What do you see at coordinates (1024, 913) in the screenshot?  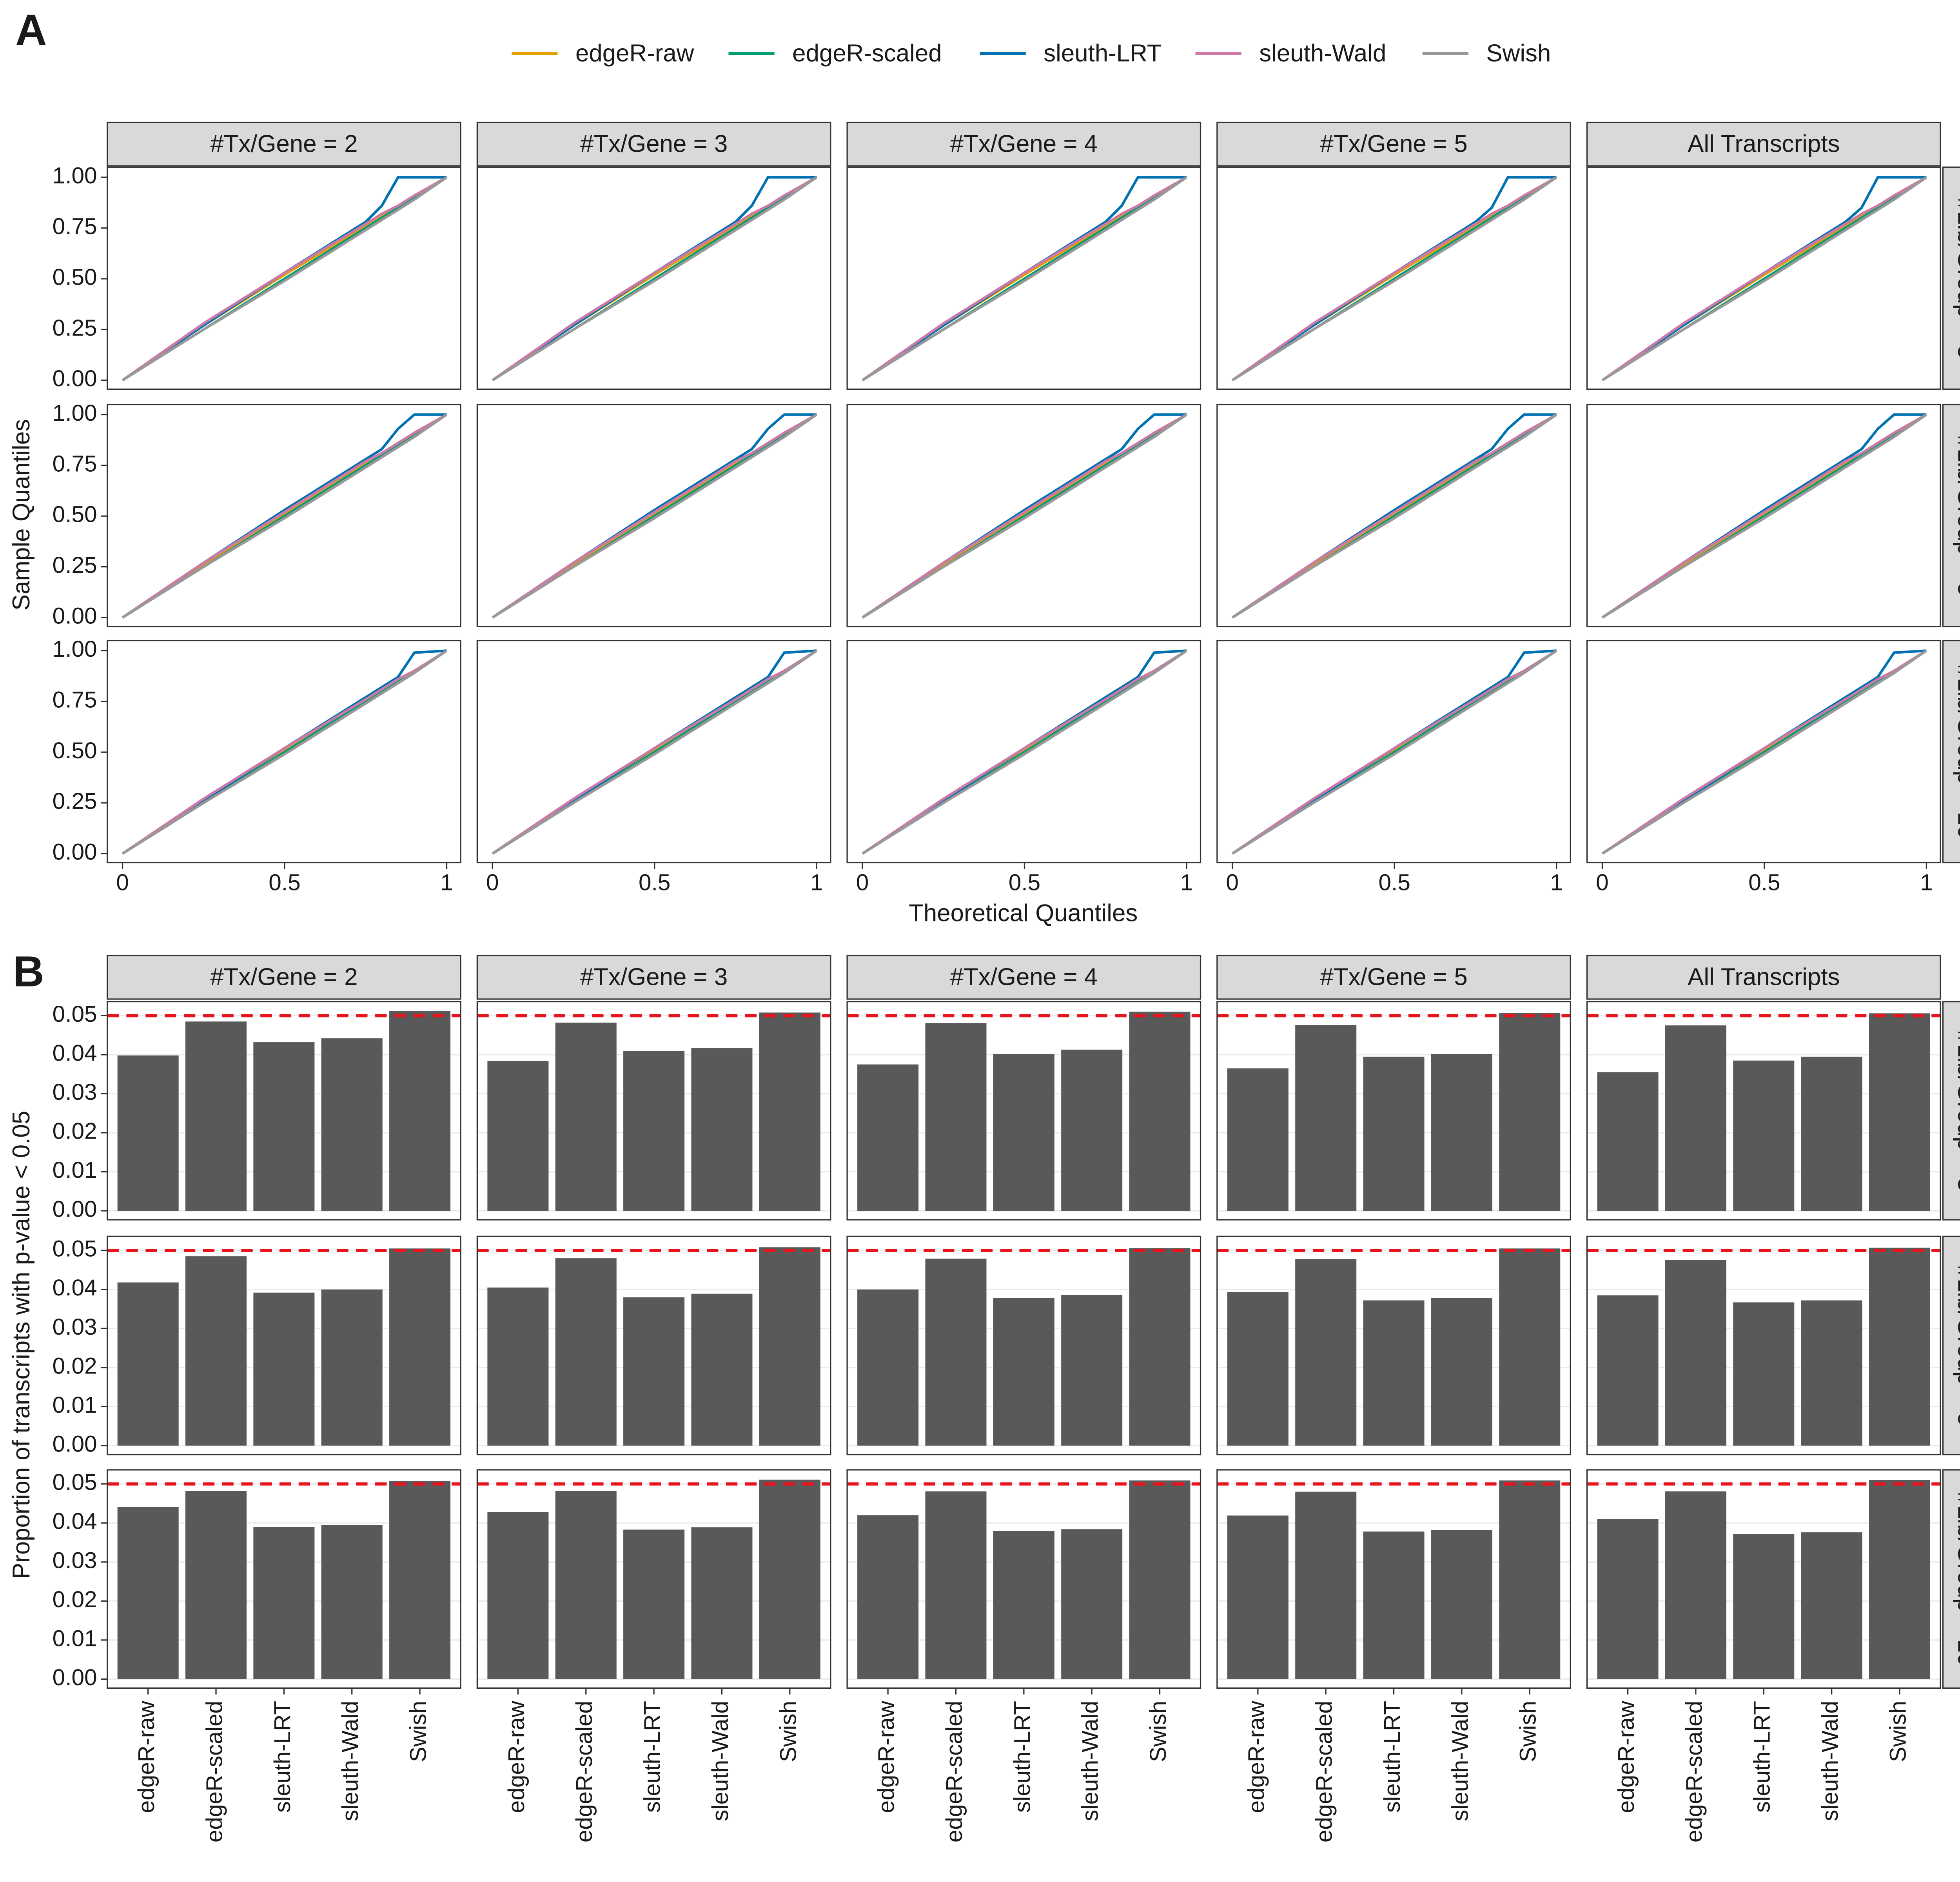 I see `x-axis-title: Theoretical Quantiles` at bounding box center [1024, 913].